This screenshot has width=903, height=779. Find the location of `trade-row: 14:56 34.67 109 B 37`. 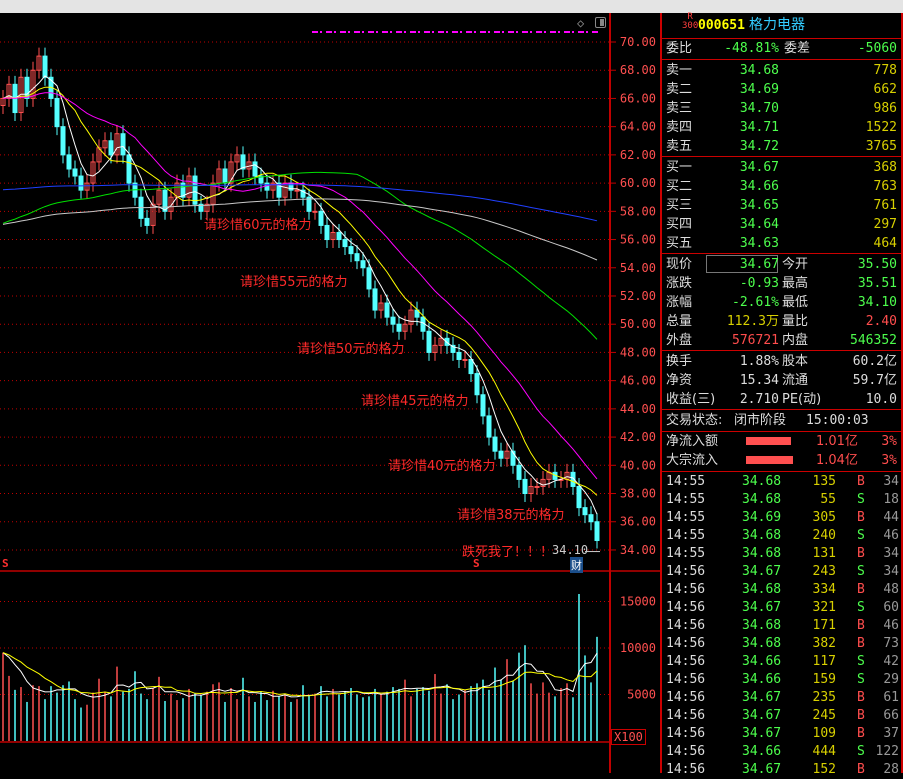

trade-row: 14:56 34.67 109 B 37 is located at coordinates (782, 734).